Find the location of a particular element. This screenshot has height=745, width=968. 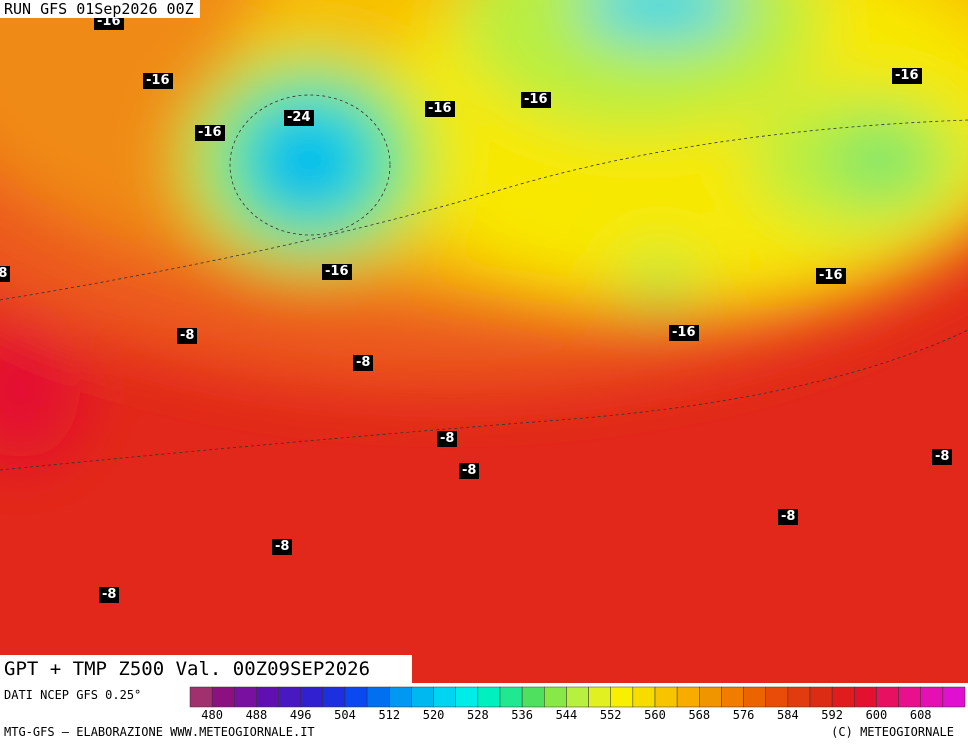

run-label: RUN GFS 01Sep2026 00Z is located at coordinates (100, 9).